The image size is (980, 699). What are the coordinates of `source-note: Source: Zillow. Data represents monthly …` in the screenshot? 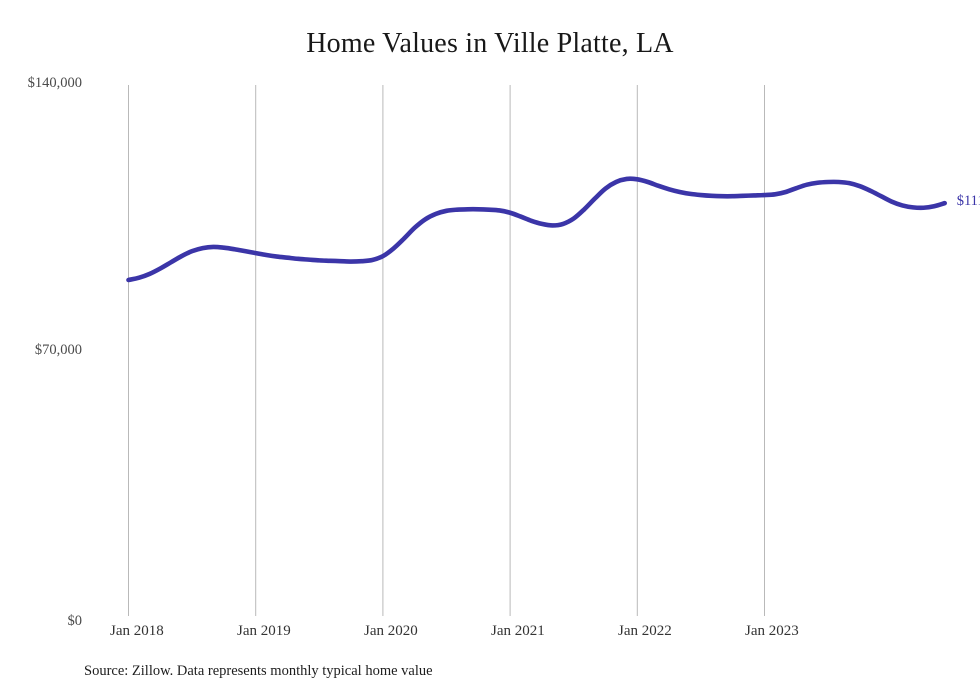 It's located at (258, 671).